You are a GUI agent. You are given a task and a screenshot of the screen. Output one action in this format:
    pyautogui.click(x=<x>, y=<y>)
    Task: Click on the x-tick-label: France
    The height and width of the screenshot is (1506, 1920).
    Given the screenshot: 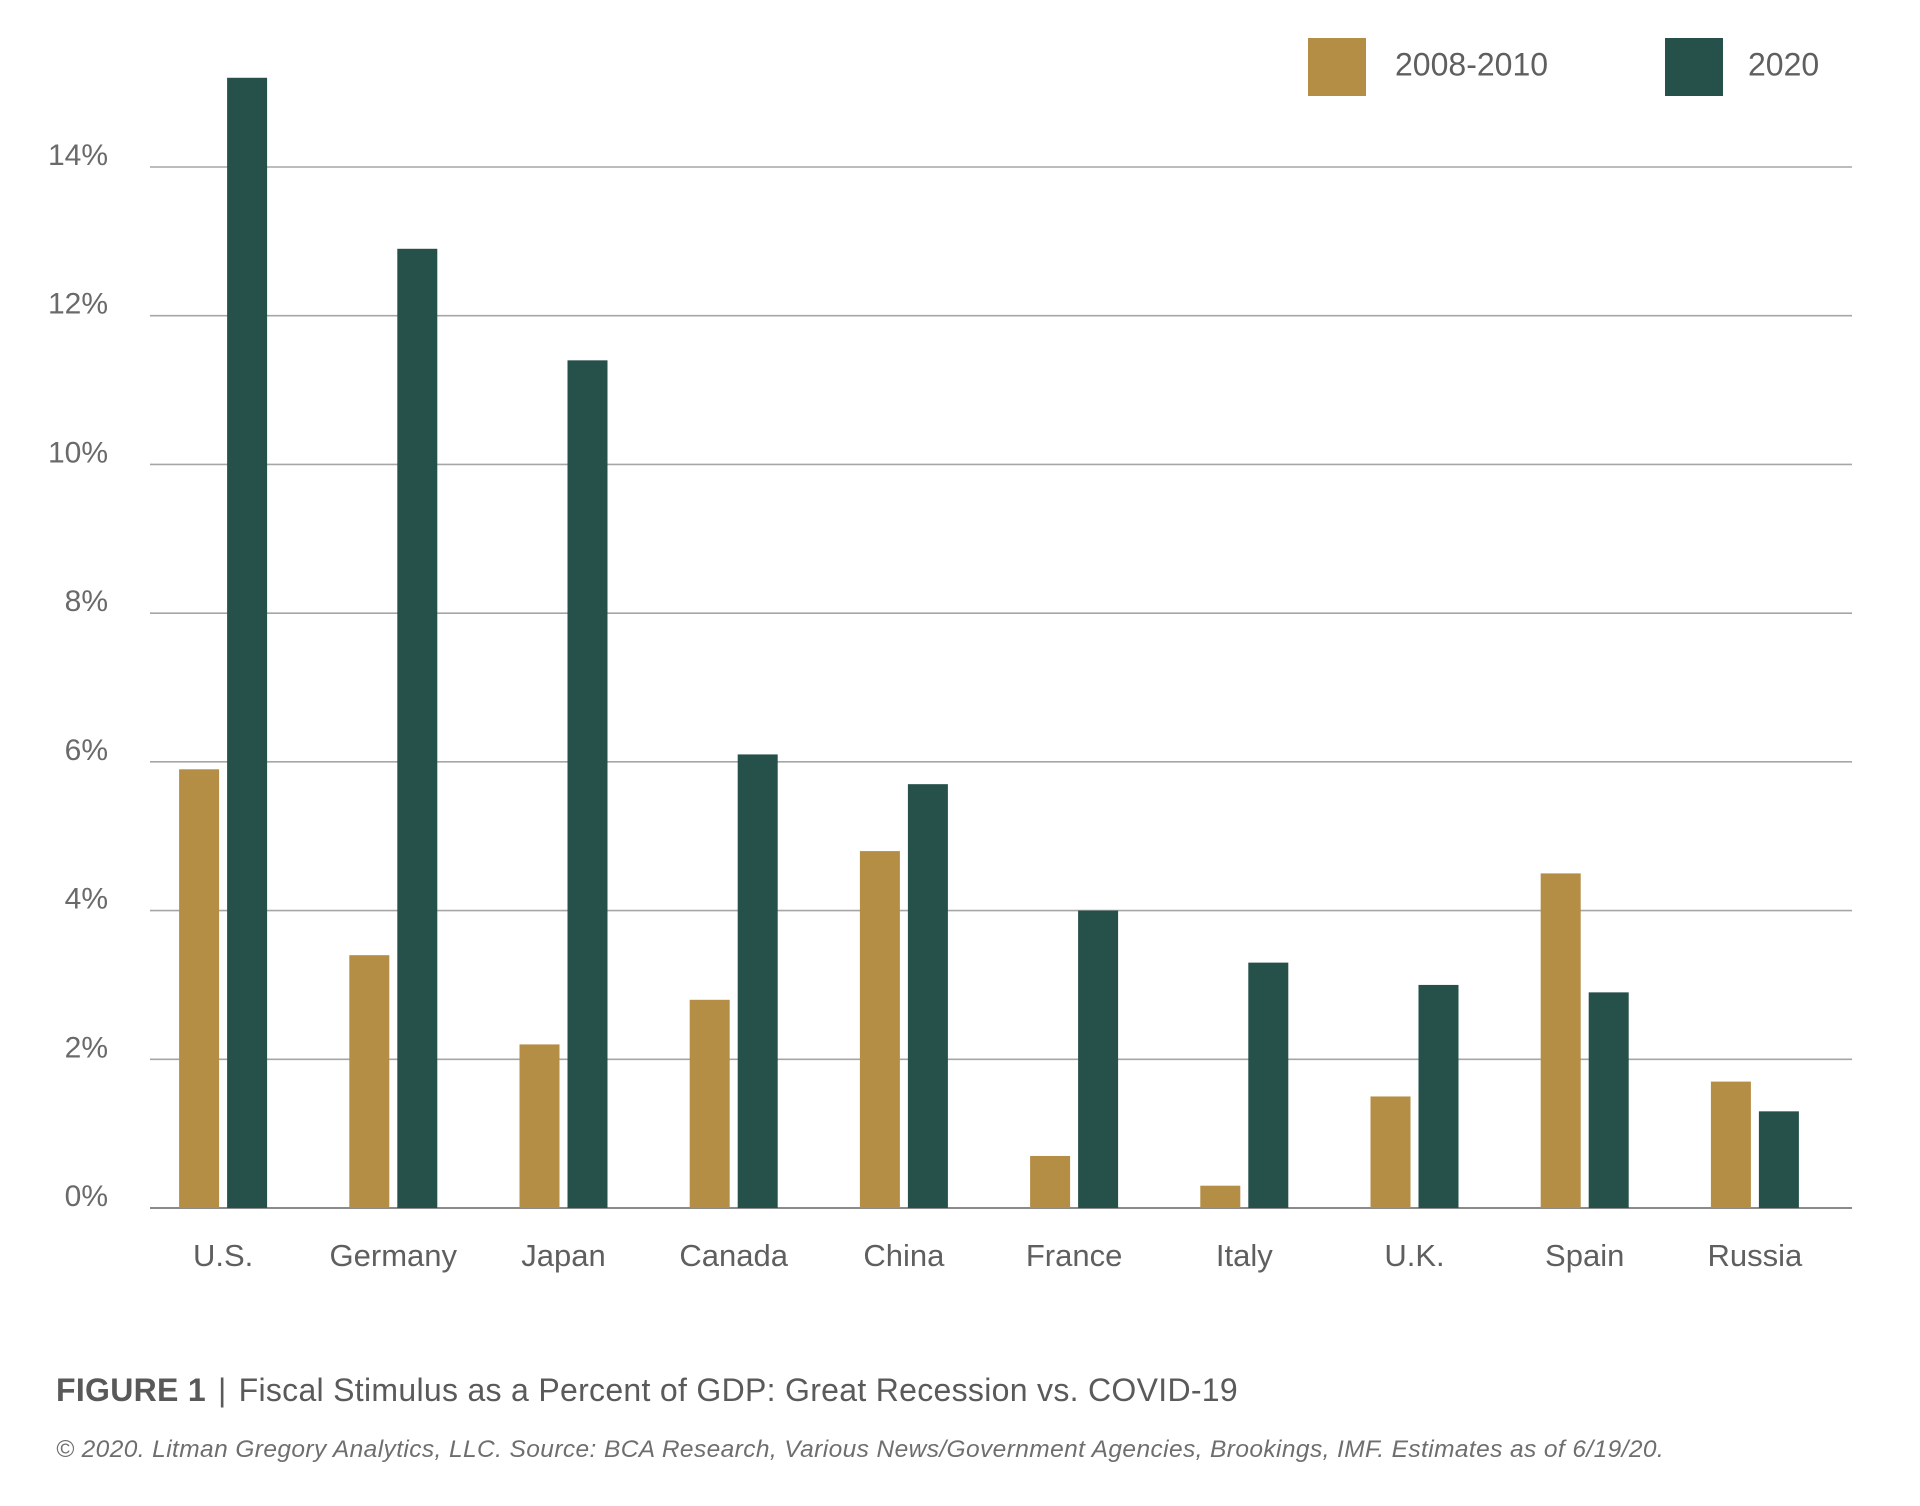 What is the action you would take?
    pyautogui.click(x=1074, y=1255)
    